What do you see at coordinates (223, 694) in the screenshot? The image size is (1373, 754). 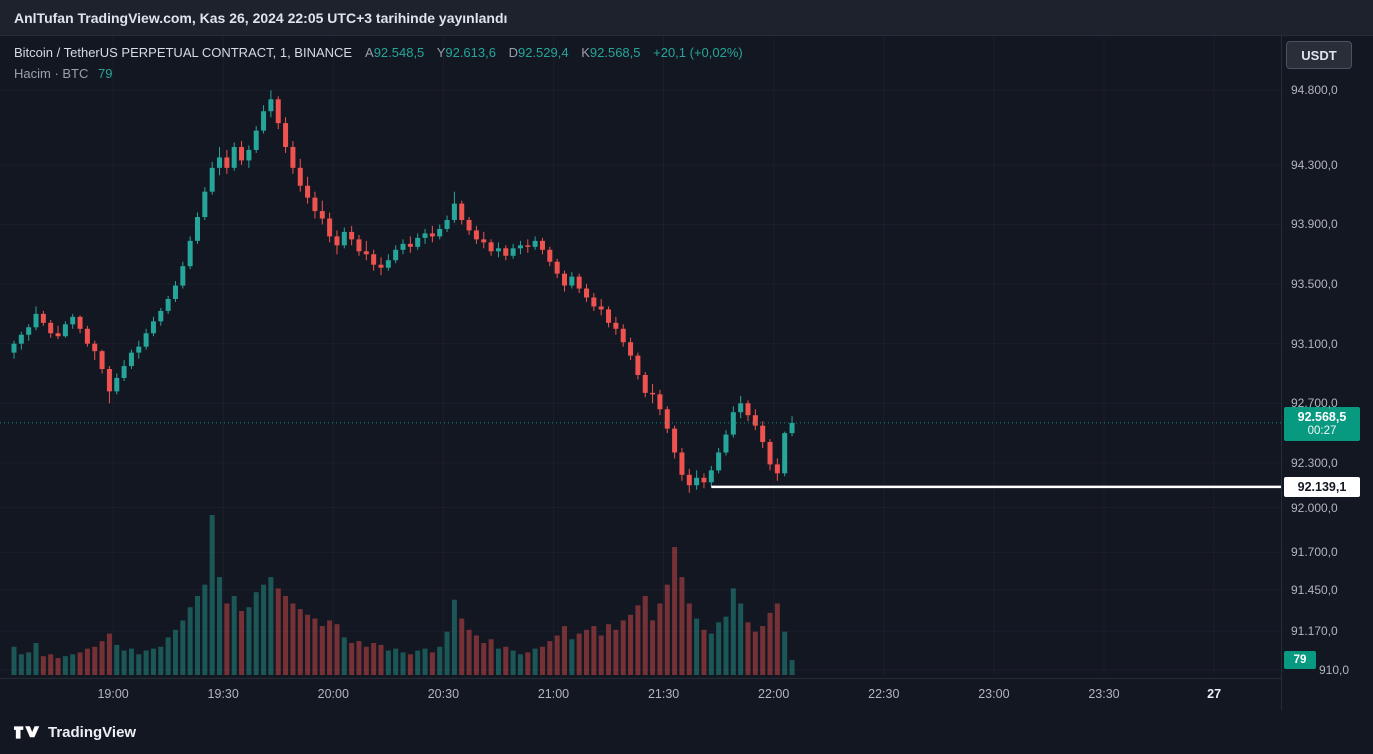 I see `time-axis-label: 19:30` at bounding box center [223, 694].